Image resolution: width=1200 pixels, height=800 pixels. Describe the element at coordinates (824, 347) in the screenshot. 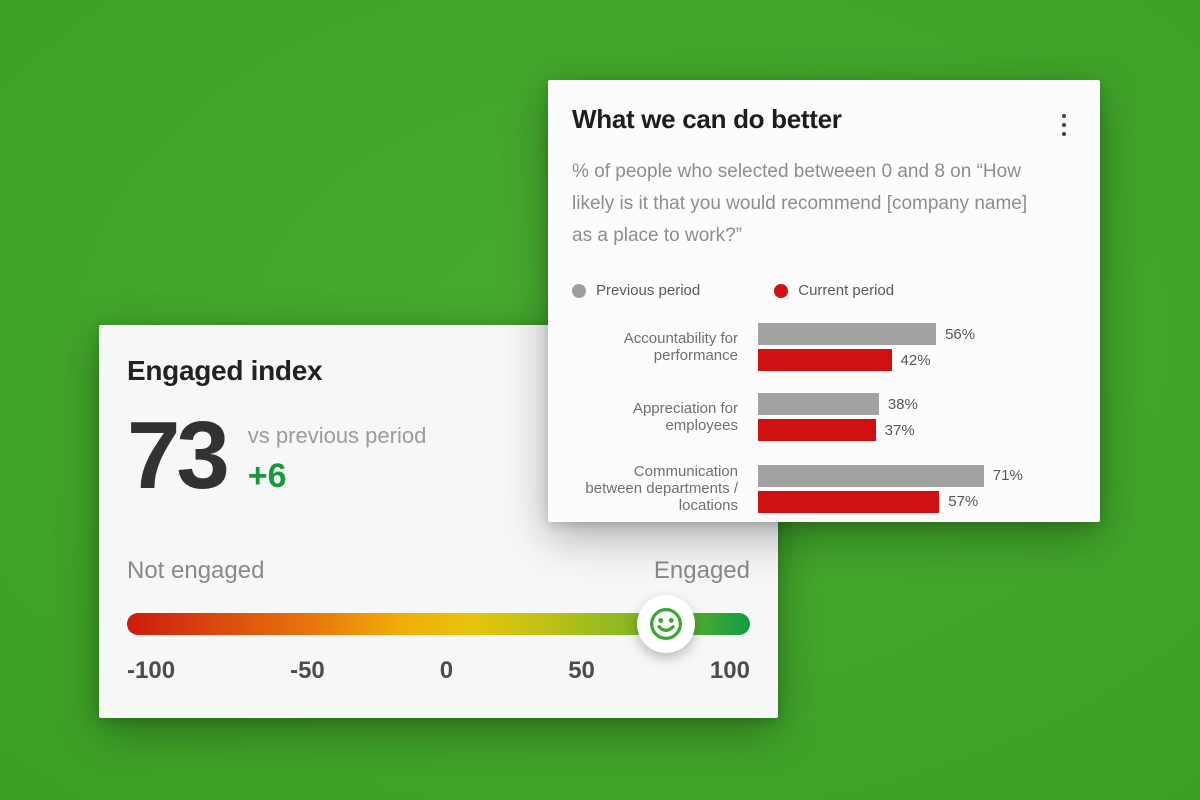

I see `chart-row: Accountability for performance 56% 42%` at that location.